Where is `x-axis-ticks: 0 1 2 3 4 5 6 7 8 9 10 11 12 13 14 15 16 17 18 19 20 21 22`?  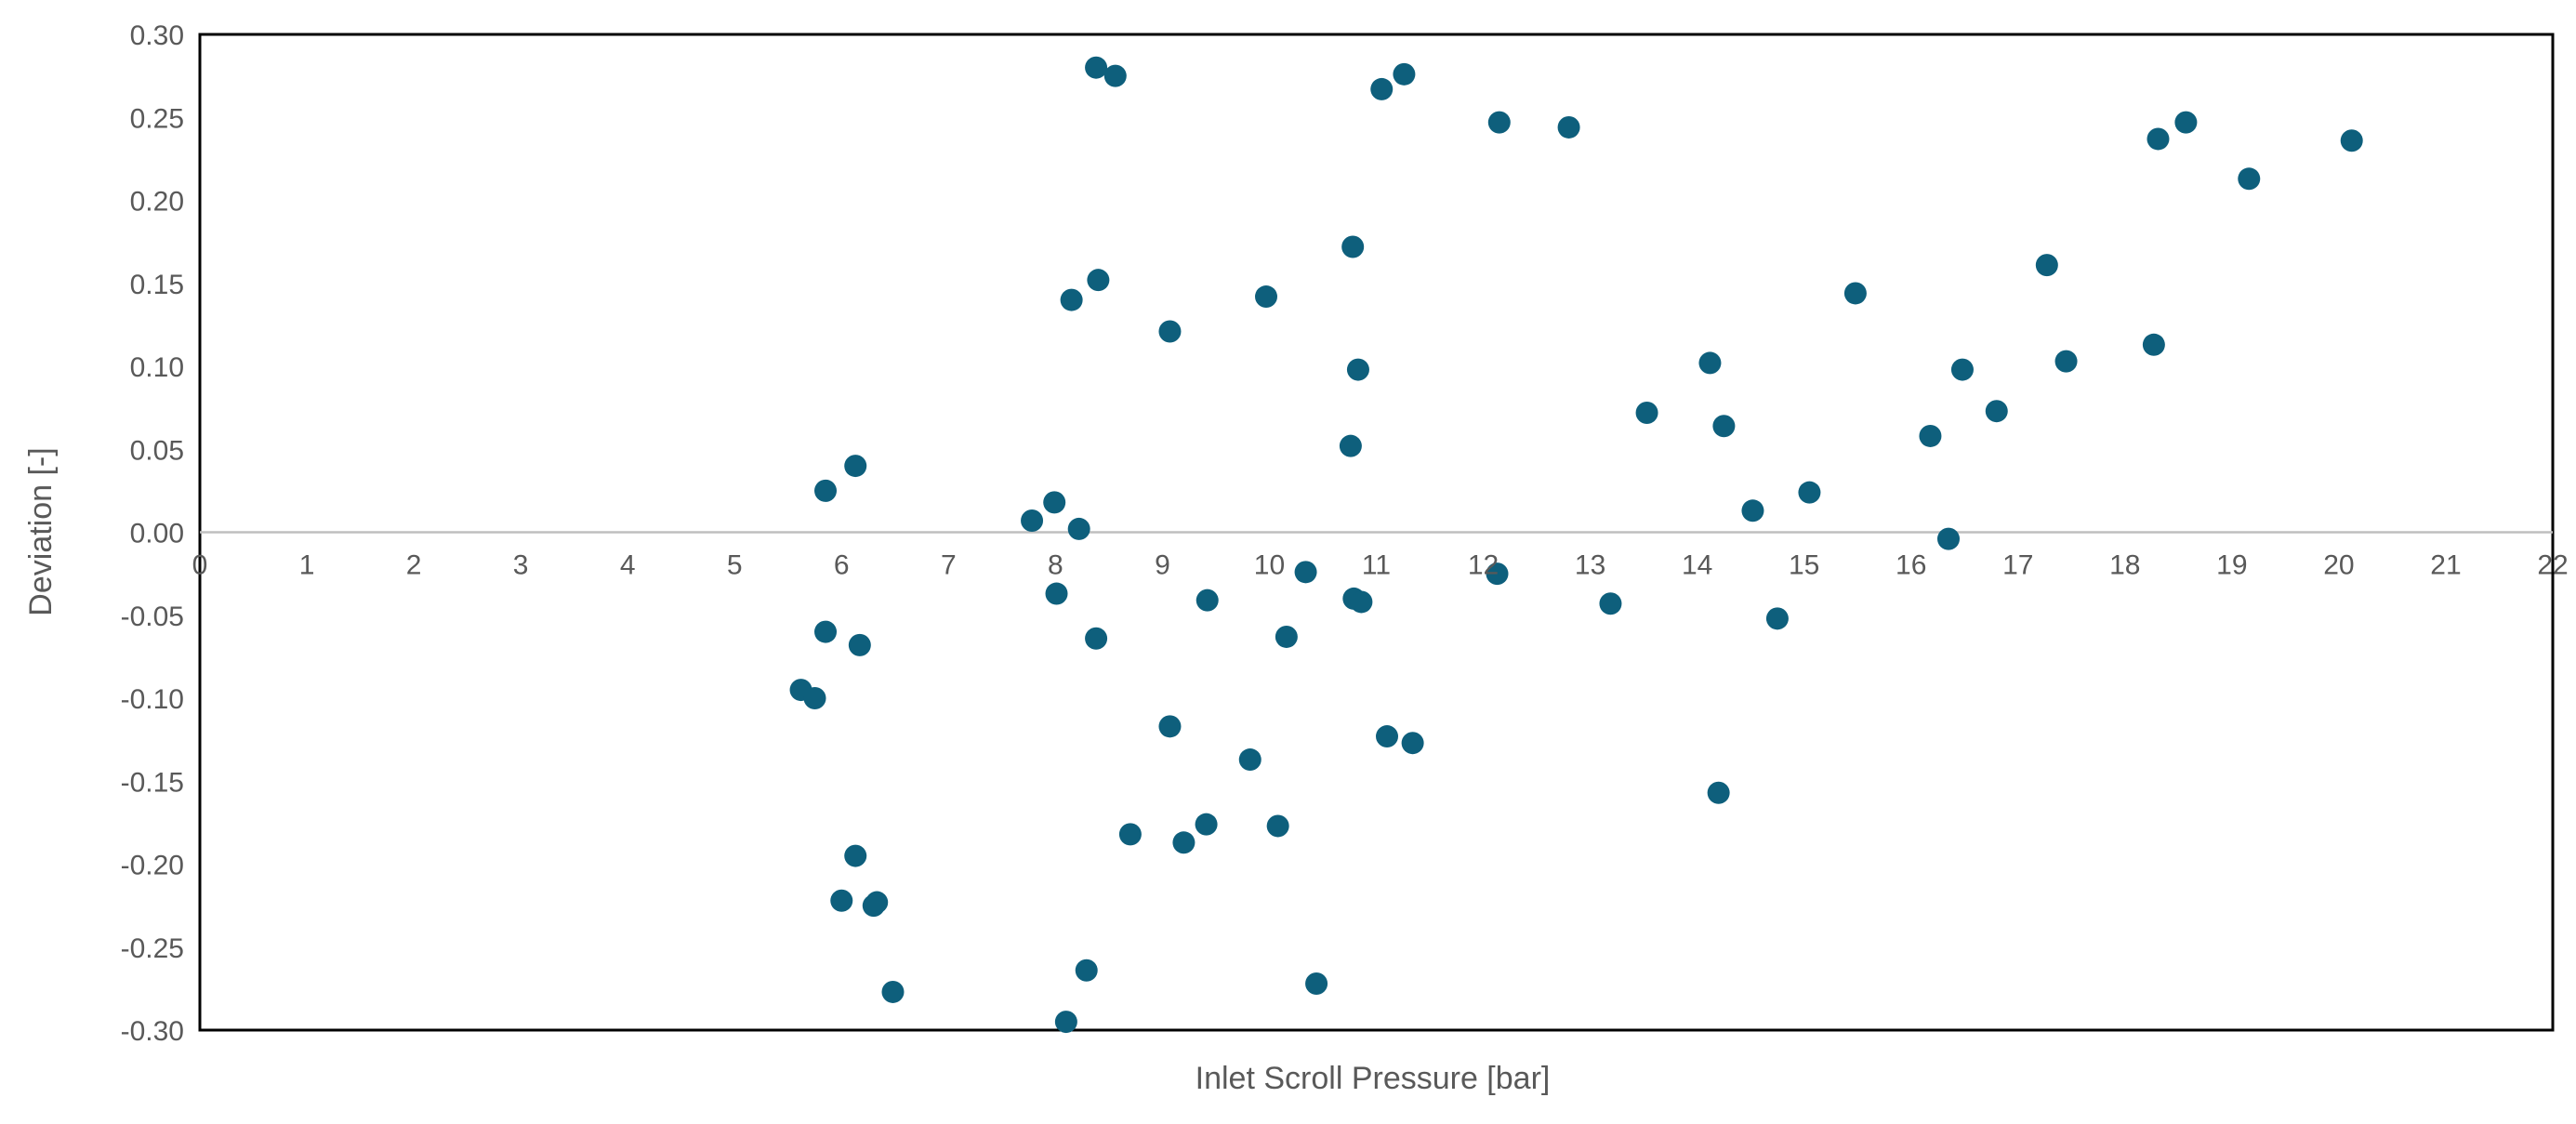 x-axis-ticks: 0 1 2 3 4 5 6 7 8 9 10 11 12 13 14 15 16 17 18 19 20 21 22 is located at coordinates (1380, 565).